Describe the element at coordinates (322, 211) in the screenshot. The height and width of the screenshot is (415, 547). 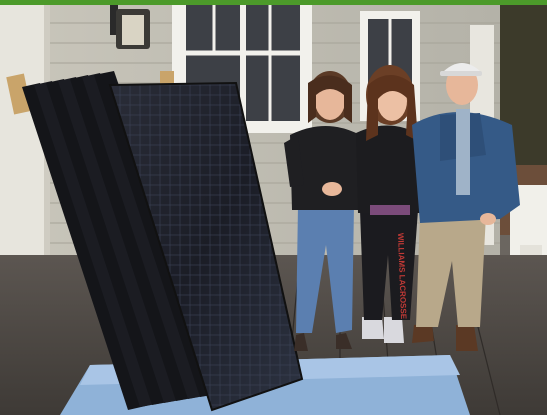
I see `person-left` at that location.